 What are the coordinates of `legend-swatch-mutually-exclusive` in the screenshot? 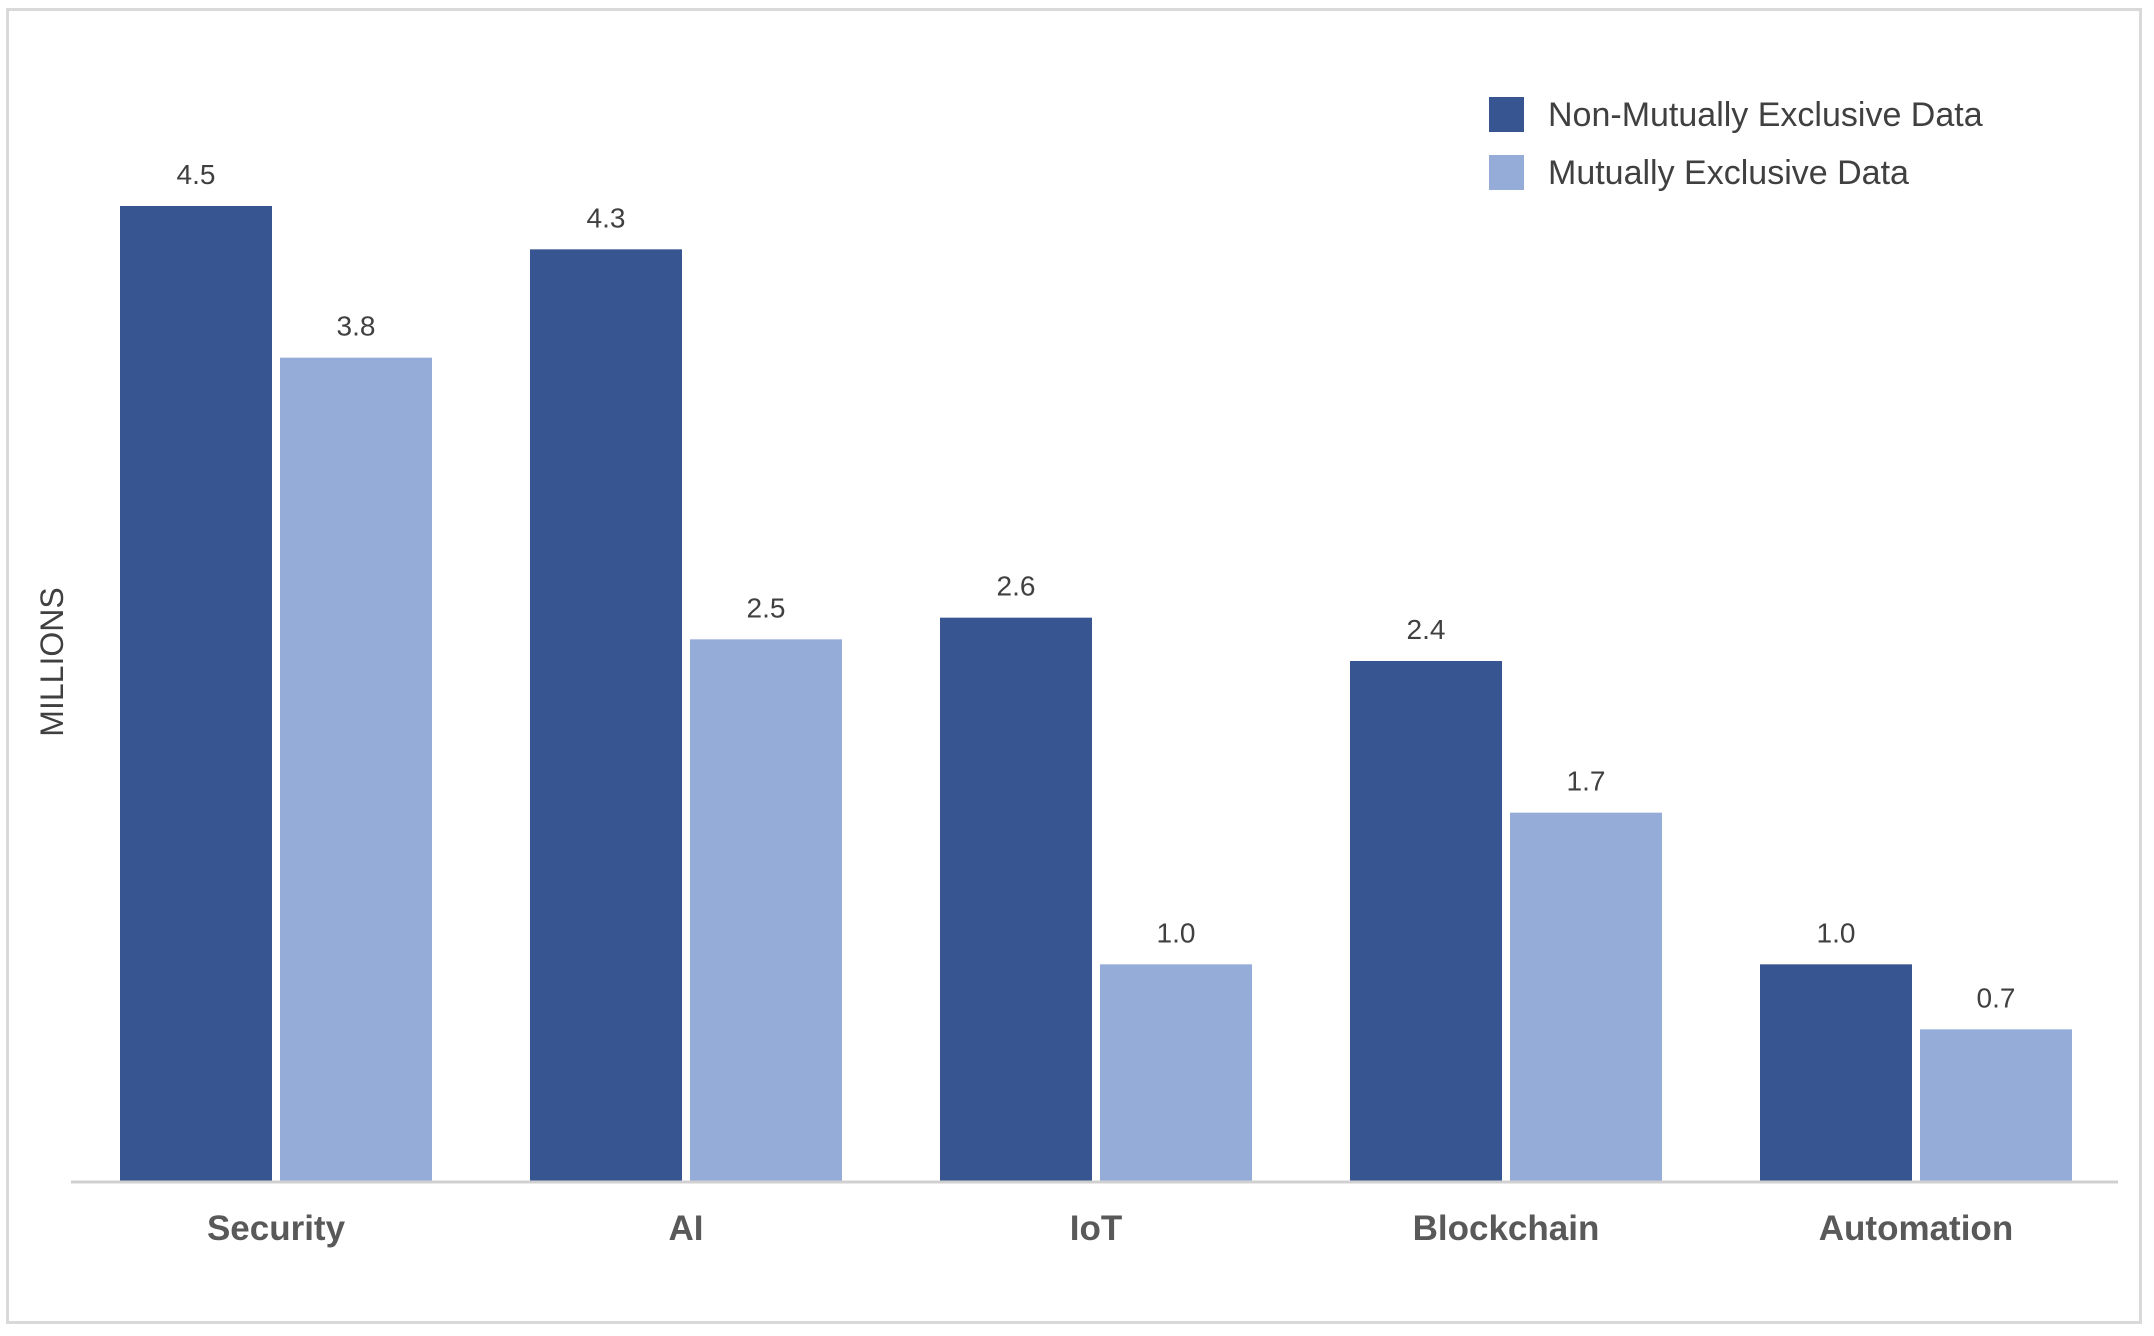 It's located at (1506, 172).